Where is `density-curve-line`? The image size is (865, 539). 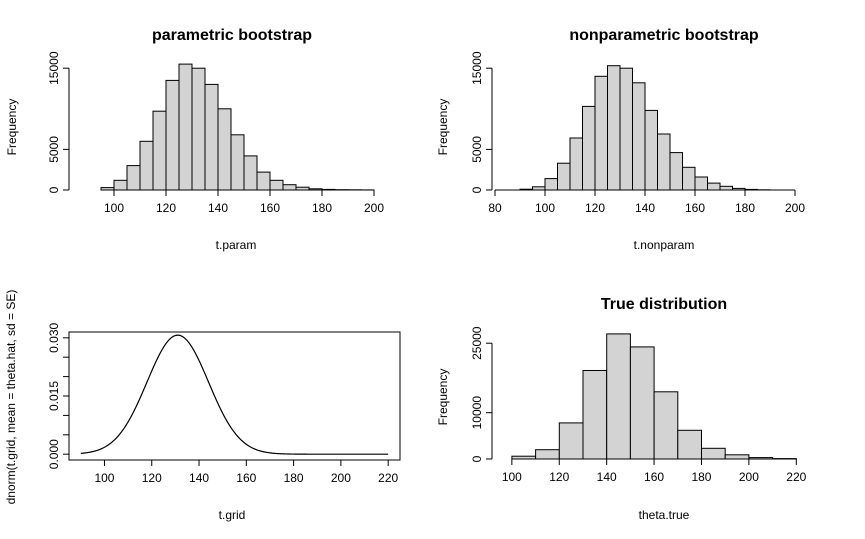 density-curve-line is located at coordinates (234, 394).